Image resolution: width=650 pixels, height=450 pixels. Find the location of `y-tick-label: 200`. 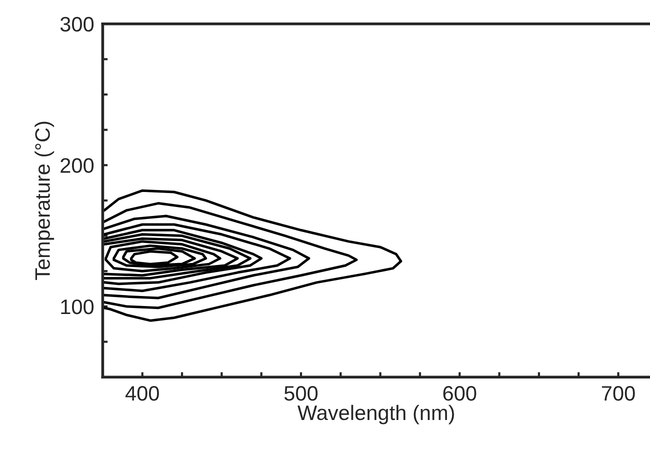

y-tick-label: 200 is located at coordinates (77, 165).